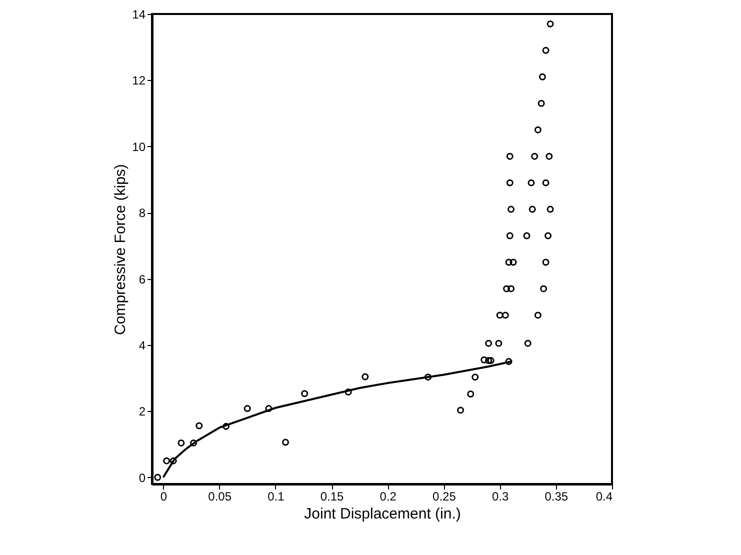 This screenshot has width=741, height=555. What do you see at coordinates (332, 497) in the screenshot?
I see `x-tick-label: 0.15` at bounding box center [332, 497].